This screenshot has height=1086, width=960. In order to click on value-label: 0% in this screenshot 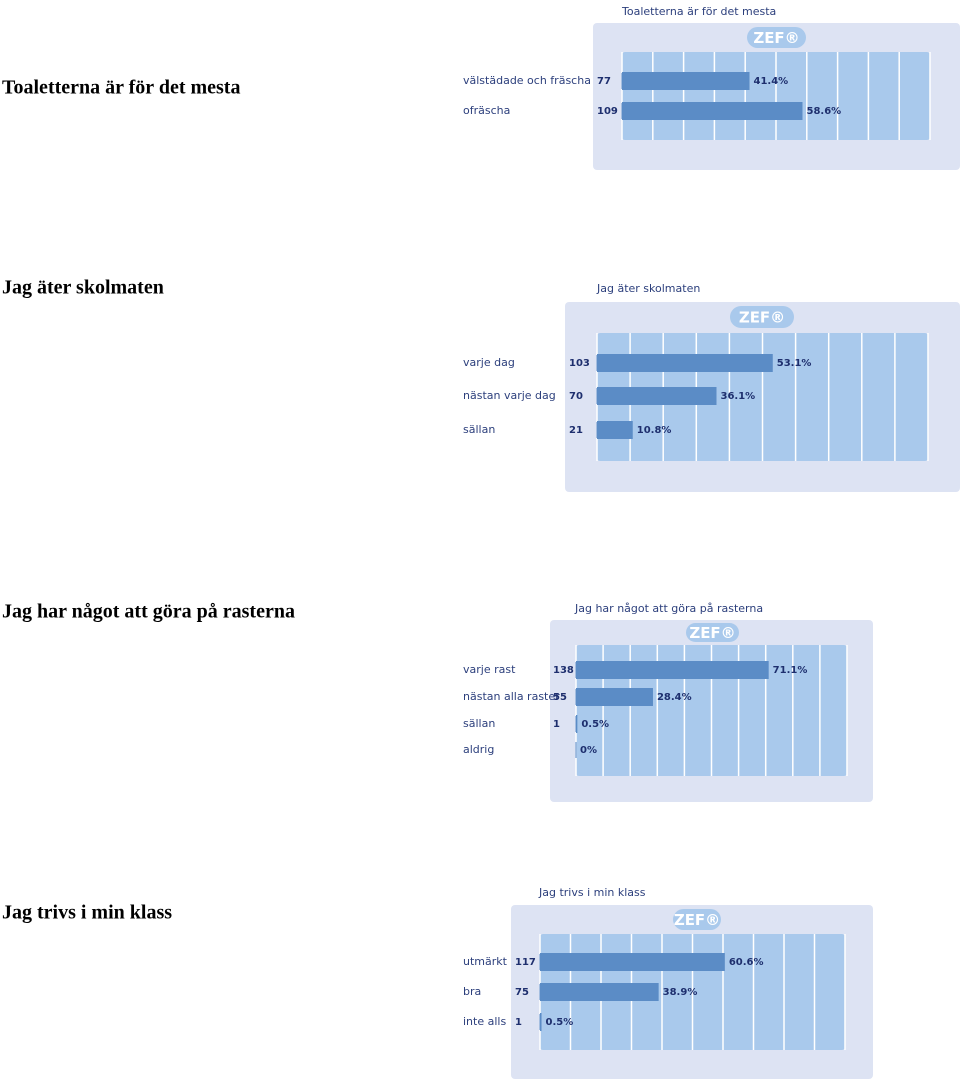, I will do `click(588, 750)`.